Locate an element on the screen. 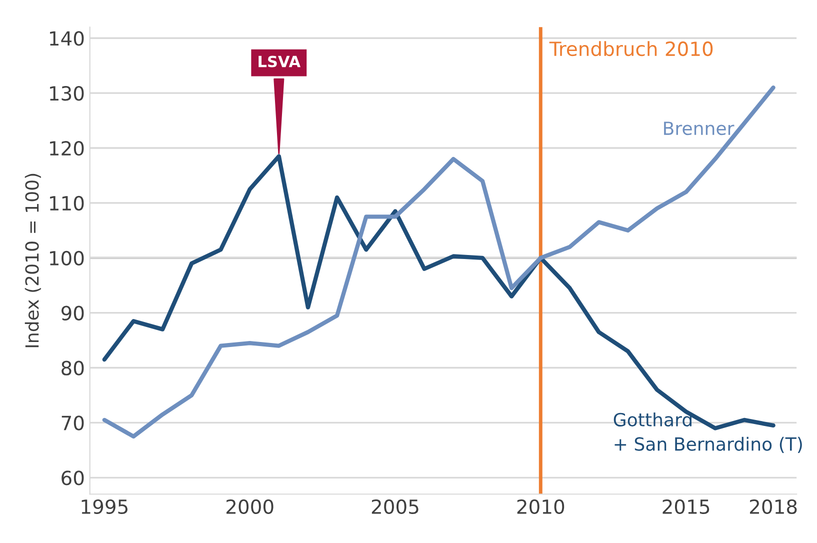 The image size is (817, 543). y-tick-label: 130 is located at coordinates (67, 93).